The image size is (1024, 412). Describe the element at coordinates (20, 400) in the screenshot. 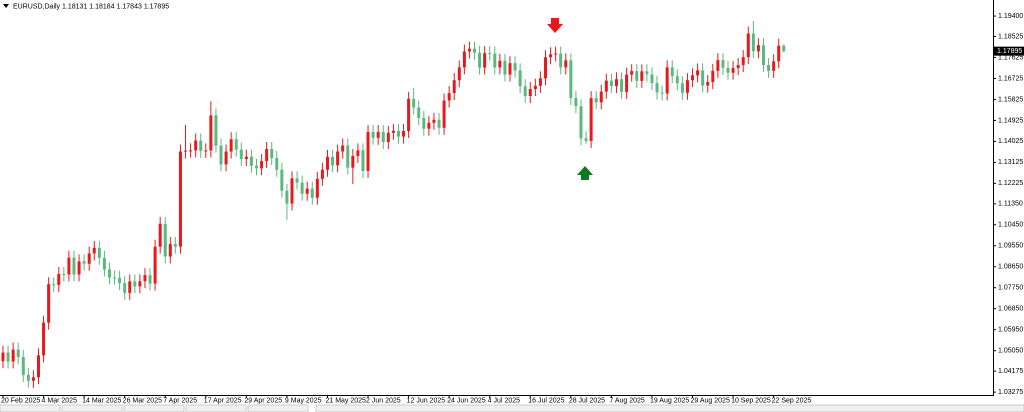

I see `x-tick-label: 20 Feb 2025` at that location.